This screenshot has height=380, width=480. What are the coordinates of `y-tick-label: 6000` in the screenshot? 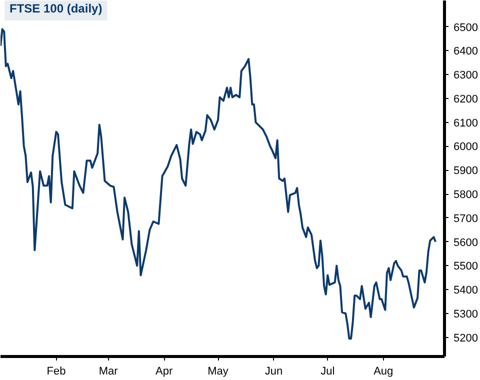 It's located at (466, 147).